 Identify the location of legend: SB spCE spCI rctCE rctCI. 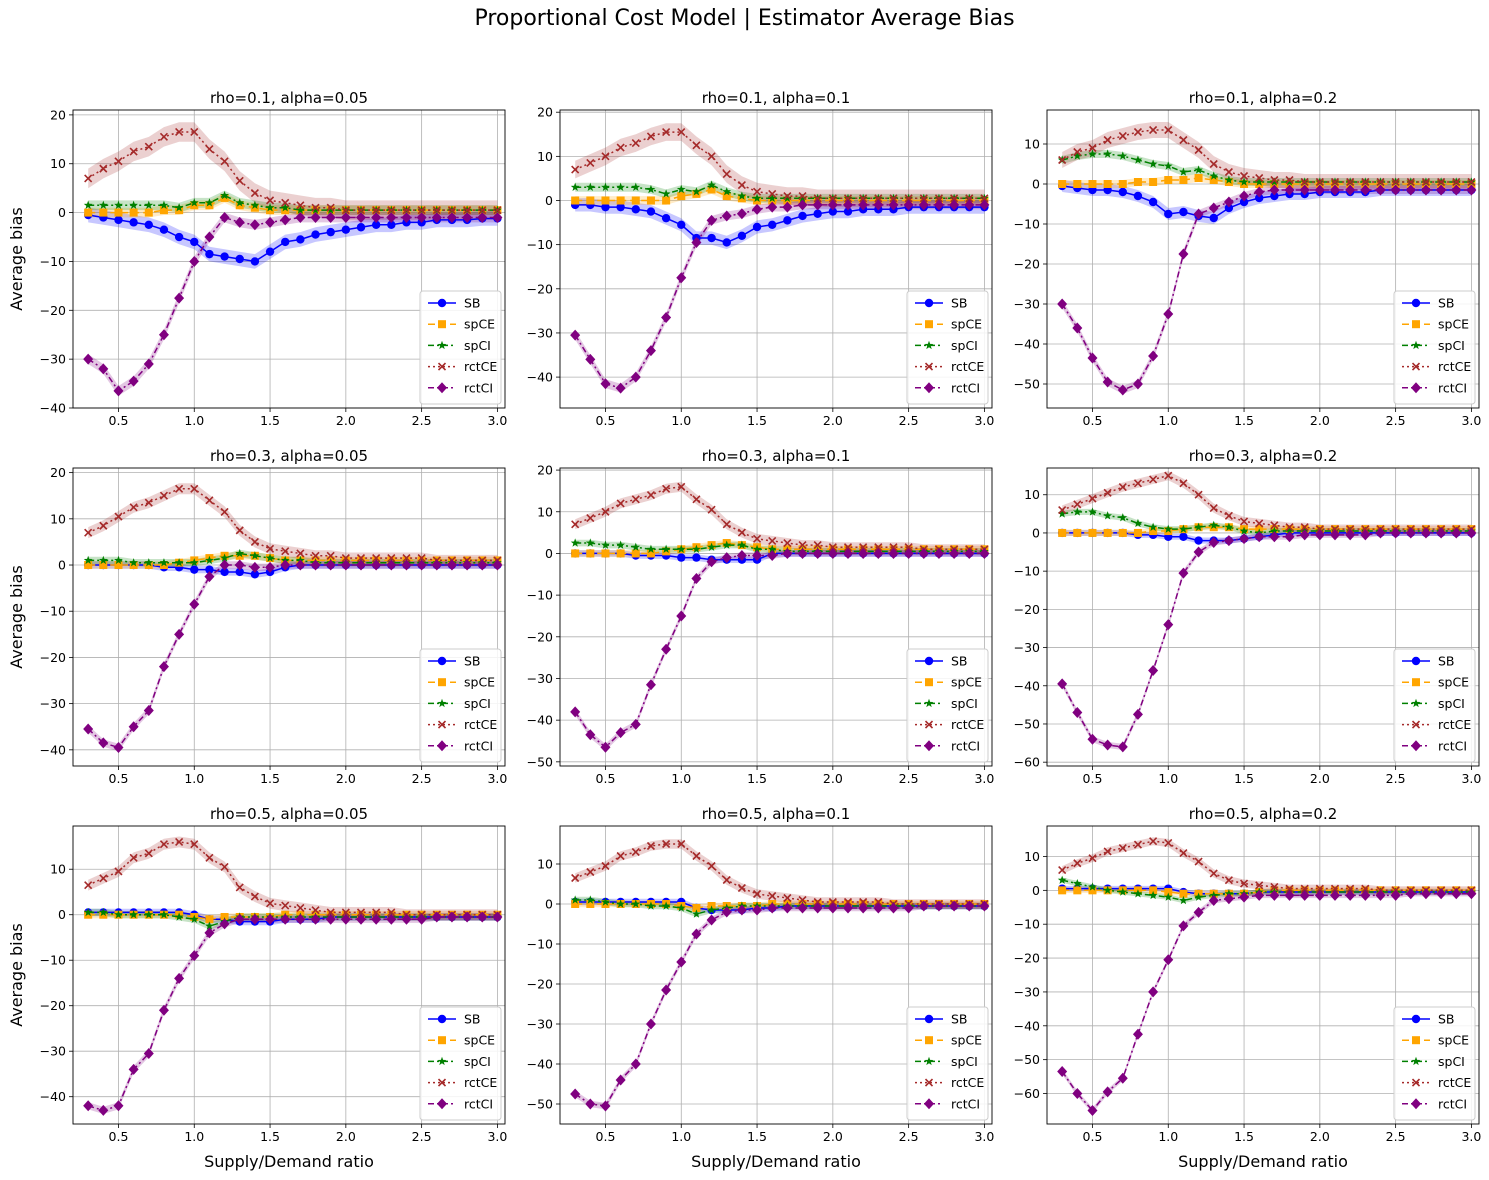
(947, 705).